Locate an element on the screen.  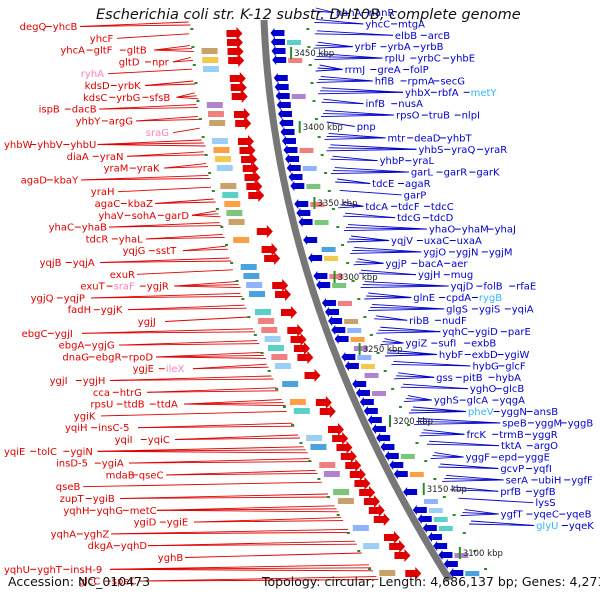
gene-label: yraR is located at coordinates (495, 150).